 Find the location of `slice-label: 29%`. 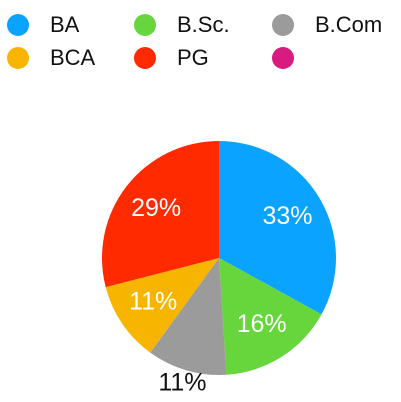

slice-label: 29% is located at coordinates (156, 208).